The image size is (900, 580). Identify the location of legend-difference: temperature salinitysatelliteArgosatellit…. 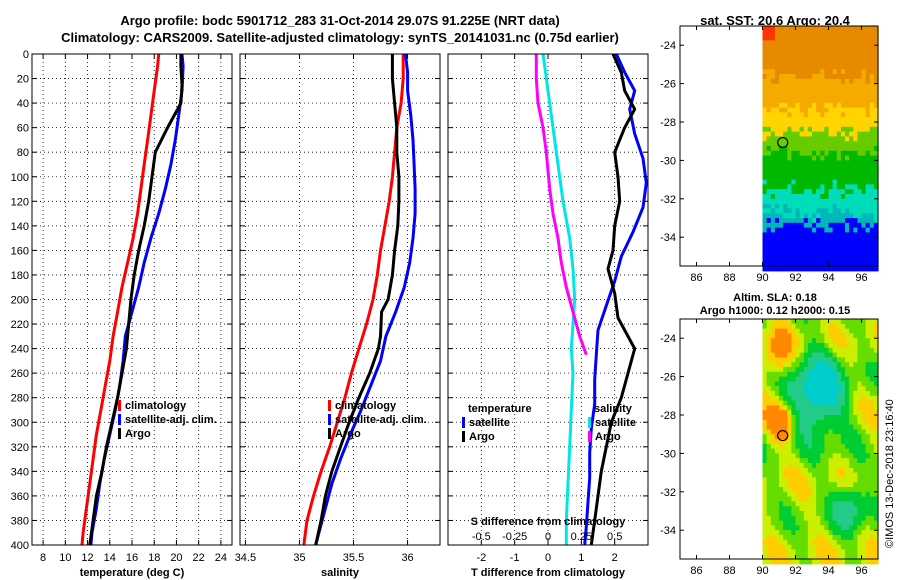
(549, 473).